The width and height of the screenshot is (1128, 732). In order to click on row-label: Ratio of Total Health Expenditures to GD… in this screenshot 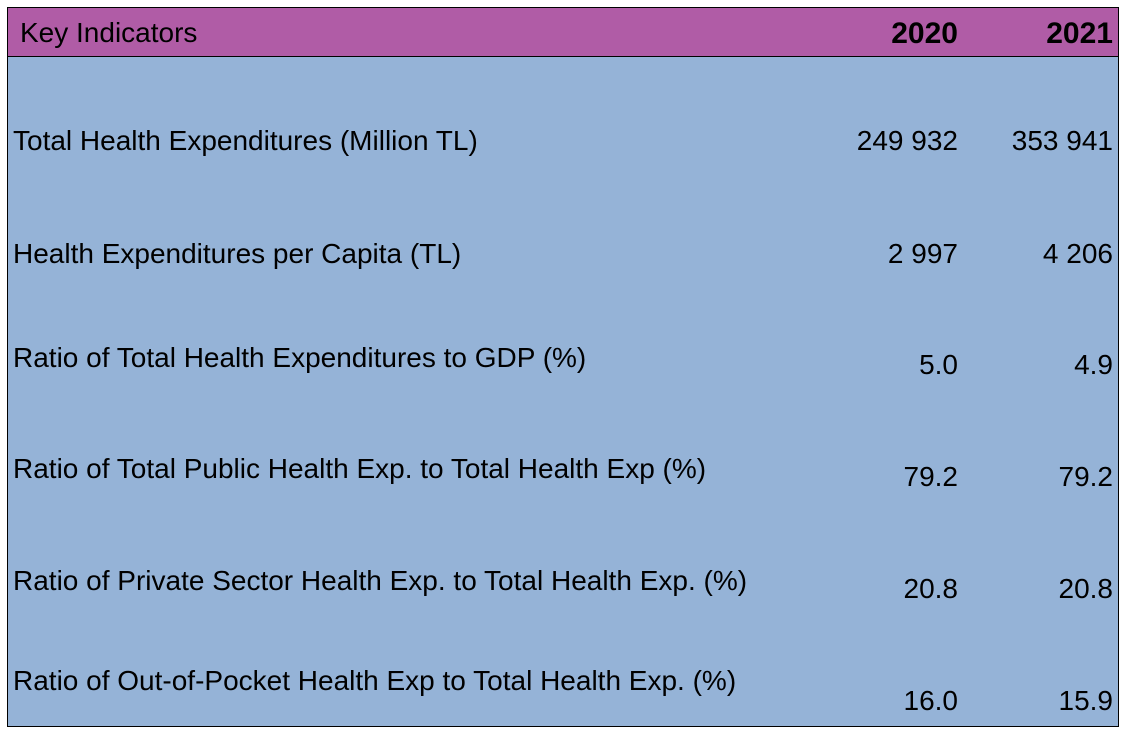, I will do `click(300, 357)`.